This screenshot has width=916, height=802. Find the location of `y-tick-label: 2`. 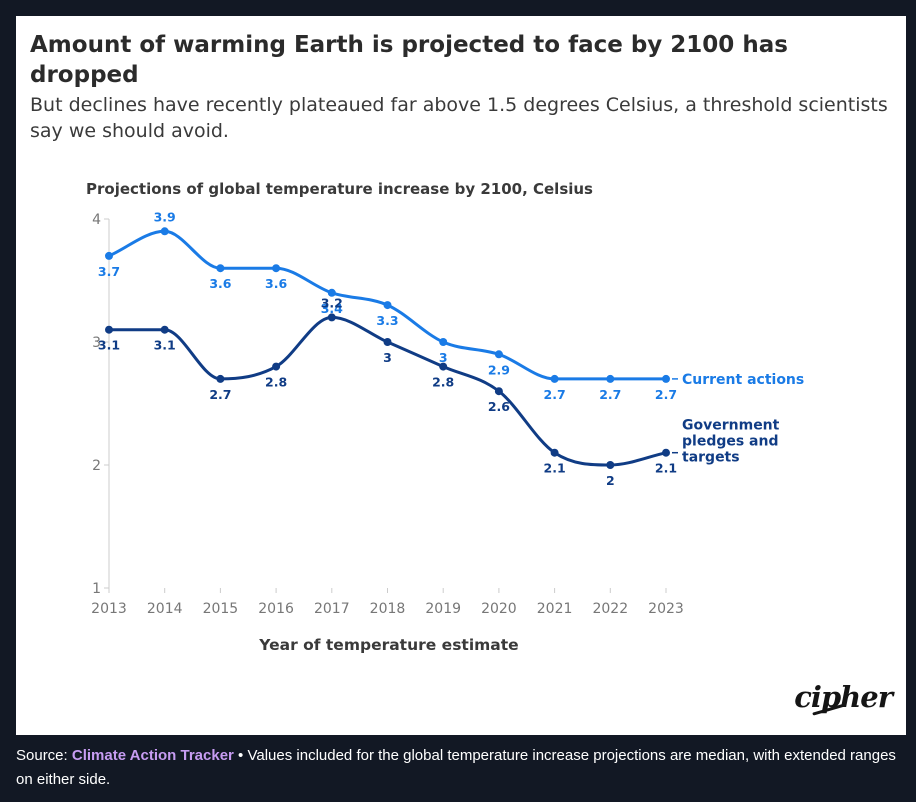

y-tick-label: 2 is located at coordinates (96, 466).